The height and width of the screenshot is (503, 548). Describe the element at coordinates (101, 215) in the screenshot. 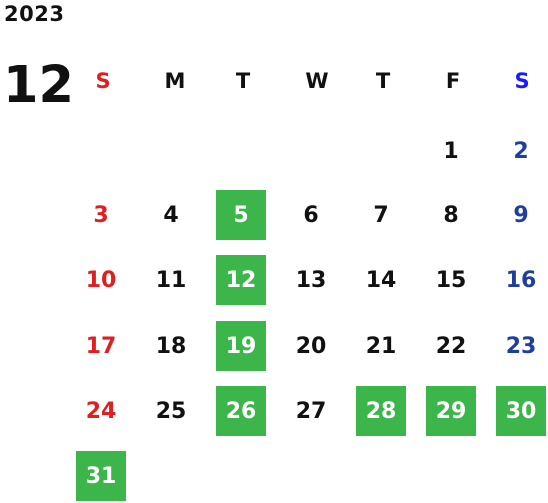

I see `calendar-day: 3` at that location.